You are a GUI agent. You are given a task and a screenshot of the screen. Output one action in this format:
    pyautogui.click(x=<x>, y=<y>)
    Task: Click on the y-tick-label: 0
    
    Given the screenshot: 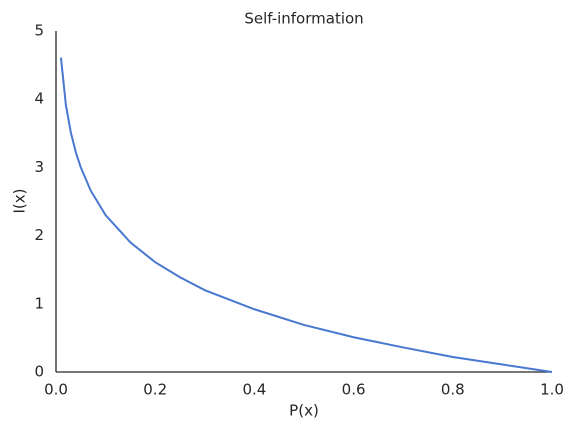 What is the action you would take?
    pyautogui.click(x=39, y=372)
    